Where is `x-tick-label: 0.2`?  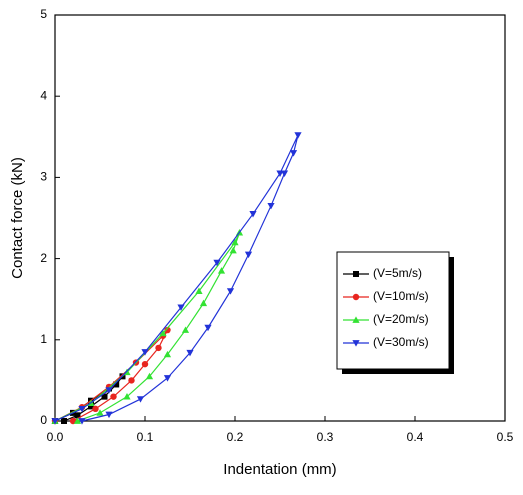
x-tick-label: 0.2 is located at coordinates (235, 437).